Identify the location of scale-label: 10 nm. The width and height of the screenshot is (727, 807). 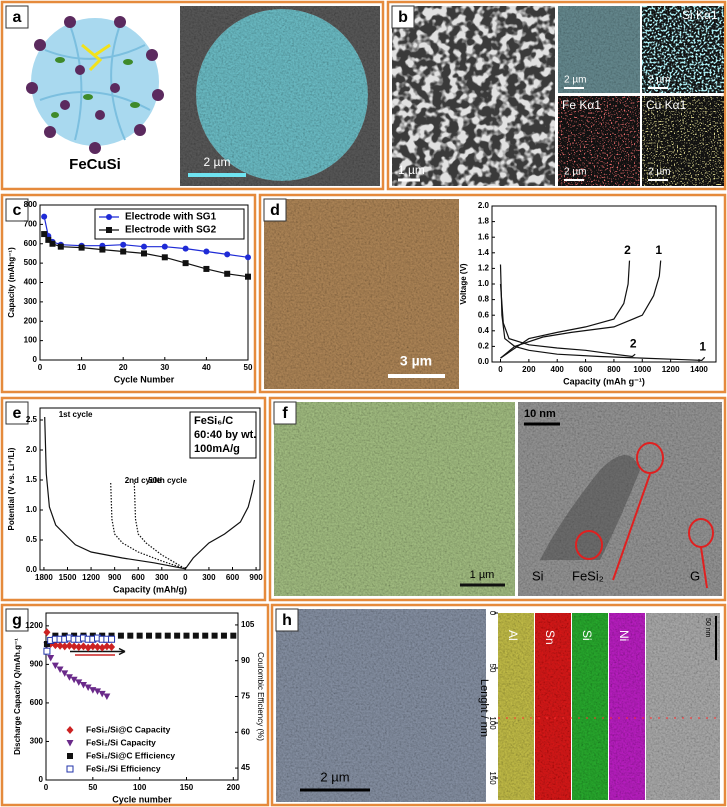
(540, 414).